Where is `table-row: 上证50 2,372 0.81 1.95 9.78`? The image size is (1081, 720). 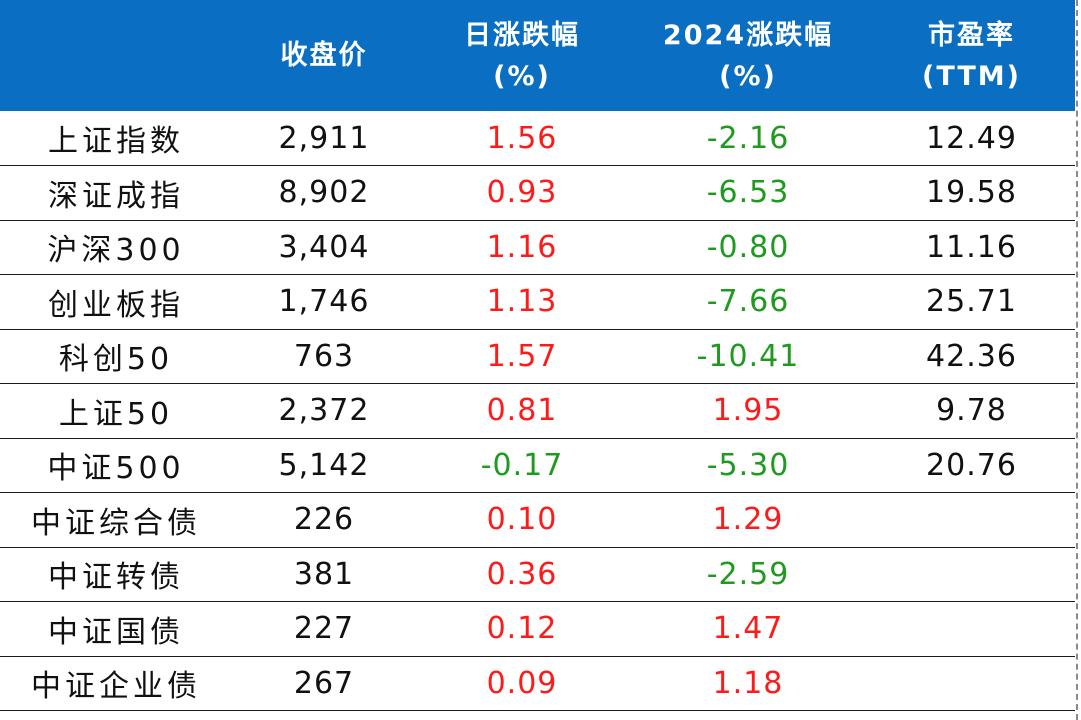
table-row: 上证50 2,372 0.81 1.95 9.78 is located at coordinates (537, 411).